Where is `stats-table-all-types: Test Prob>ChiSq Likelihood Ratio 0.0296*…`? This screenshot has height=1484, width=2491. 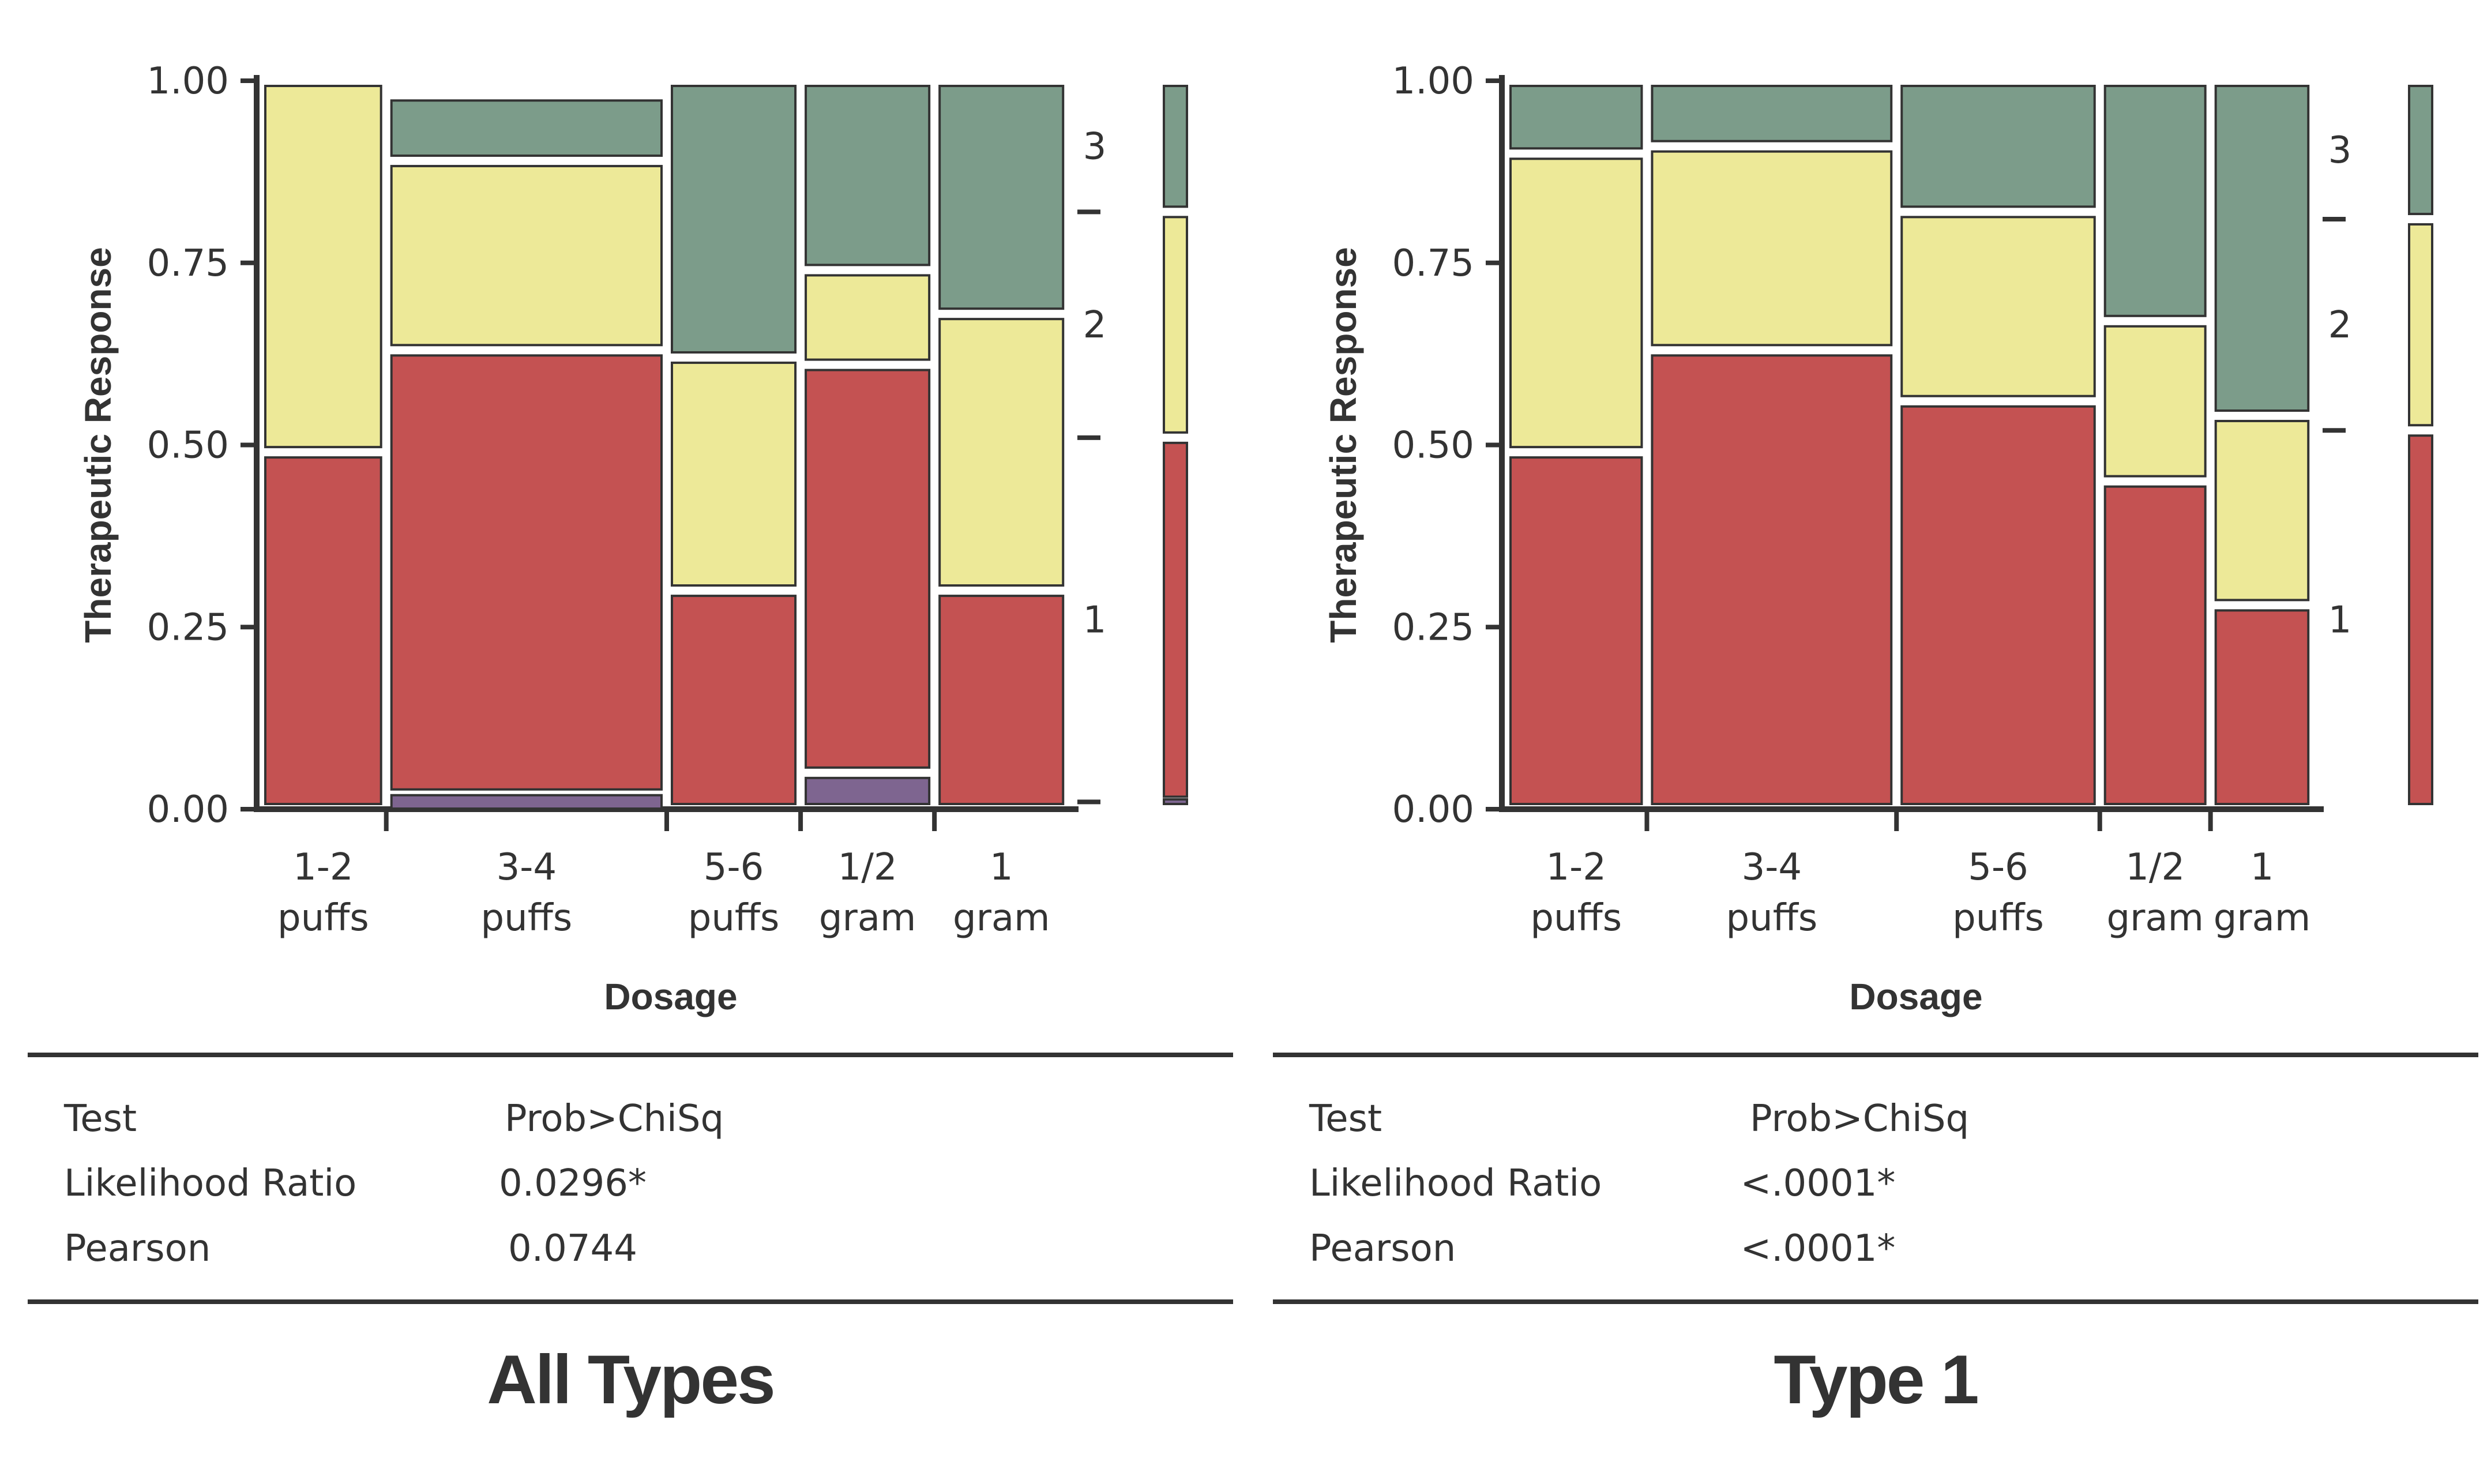 stats-table-all-types: Test Prob>ChiSq Likelihood Ratio 0.0296*… is located at coordinates (630, 1178).